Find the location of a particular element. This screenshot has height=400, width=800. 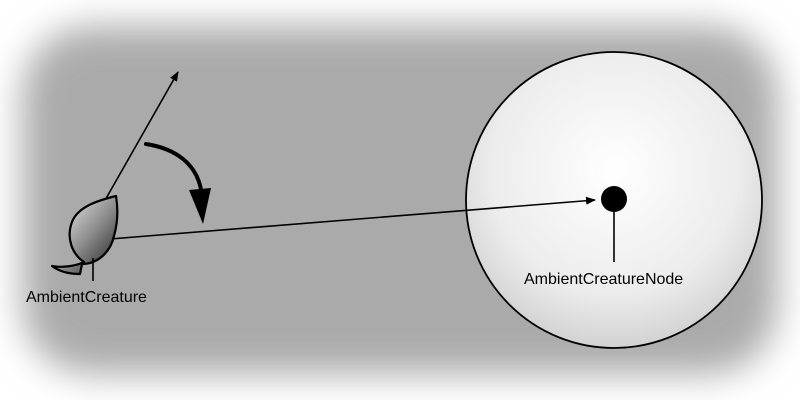

node-dot-icon is located at coordinates (614, 199).